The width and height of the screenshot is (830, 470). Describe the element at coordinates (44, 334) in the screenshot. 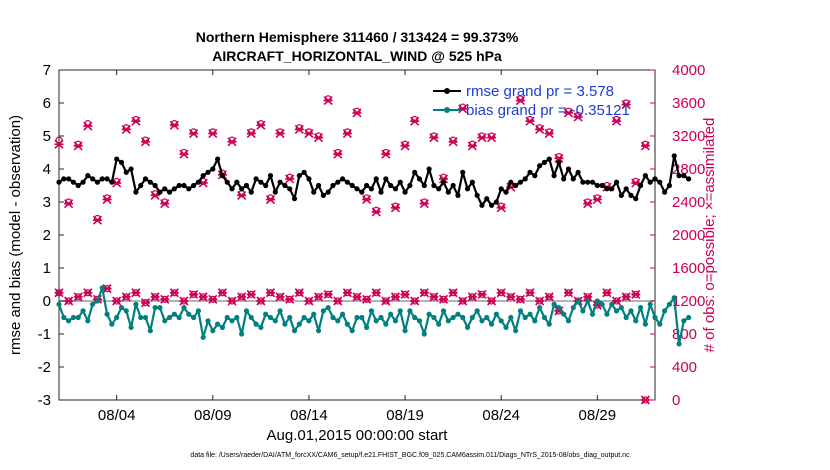

I see `y-tick-label: -1` at that location.